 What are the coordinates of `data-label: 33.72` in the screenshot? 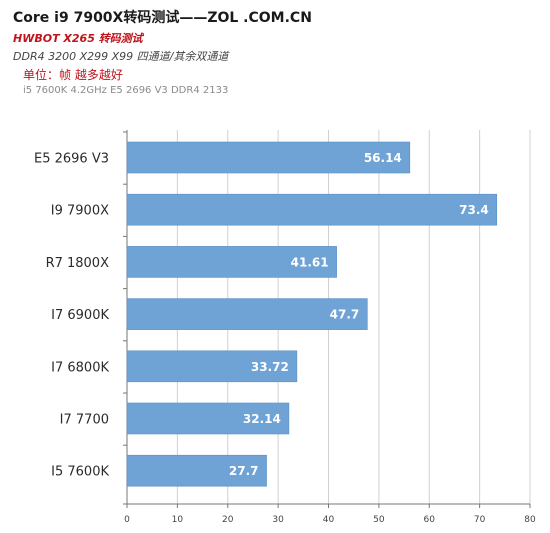 It's located at (270, 367).